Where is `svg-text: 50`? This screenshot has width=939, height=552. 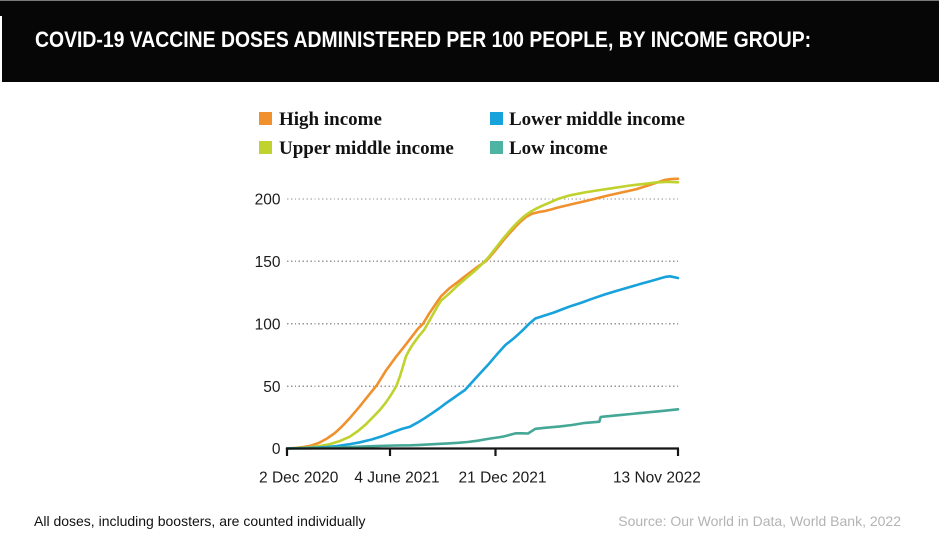 svg-text: 50 is located at coordinates (272, 387).